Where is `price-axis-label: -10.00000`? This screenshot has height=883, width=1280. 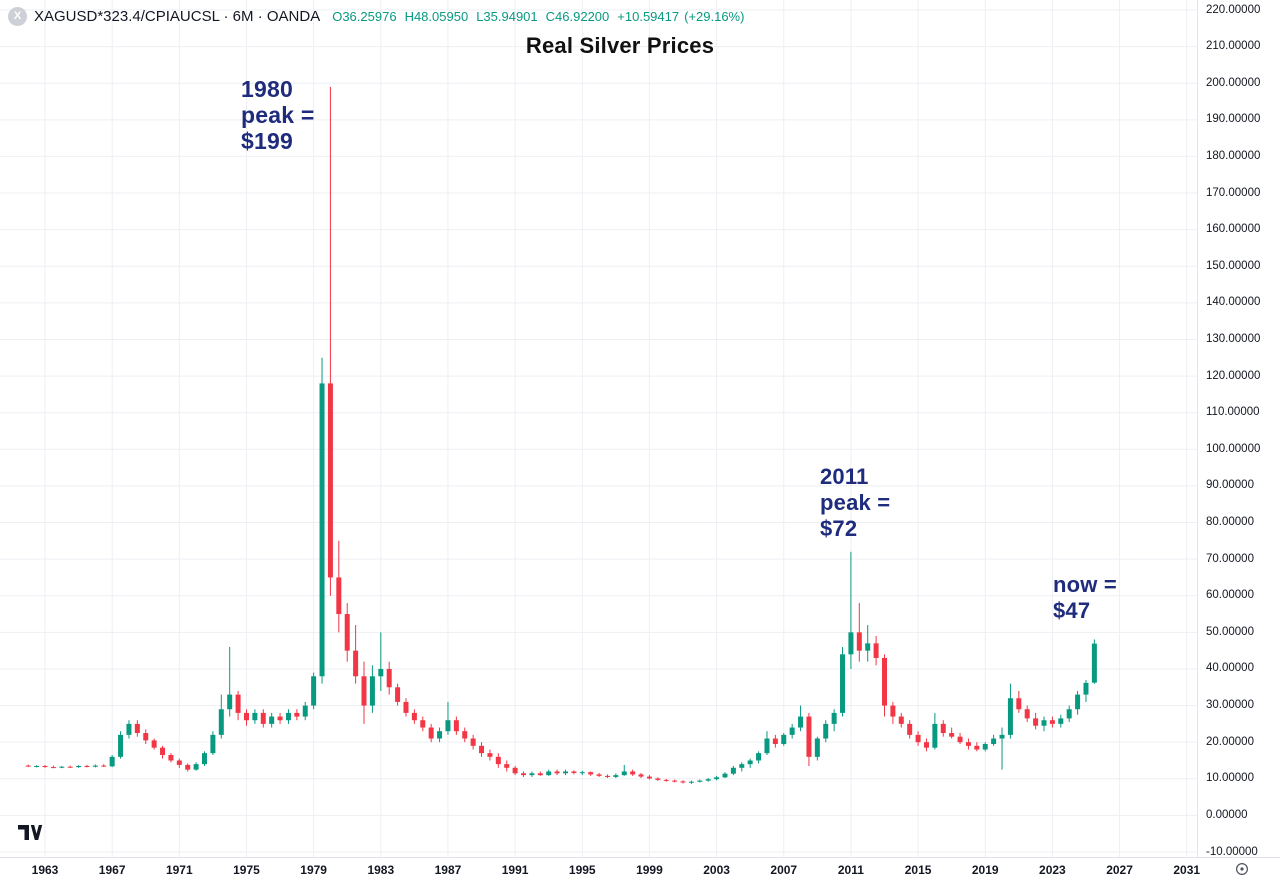
price-axis-label: -10.00000 is located at coordinates (1232, 851).